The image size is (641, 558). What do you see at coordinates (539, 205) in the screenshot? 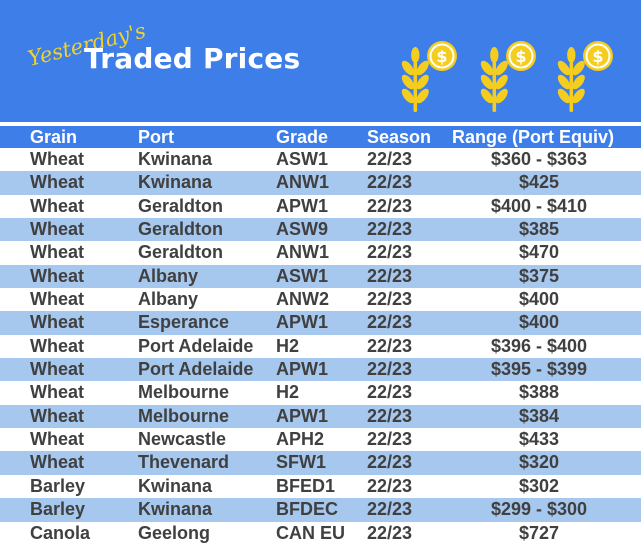
I see `cell-range: $400 - $410` at bounding box center [539, 205].